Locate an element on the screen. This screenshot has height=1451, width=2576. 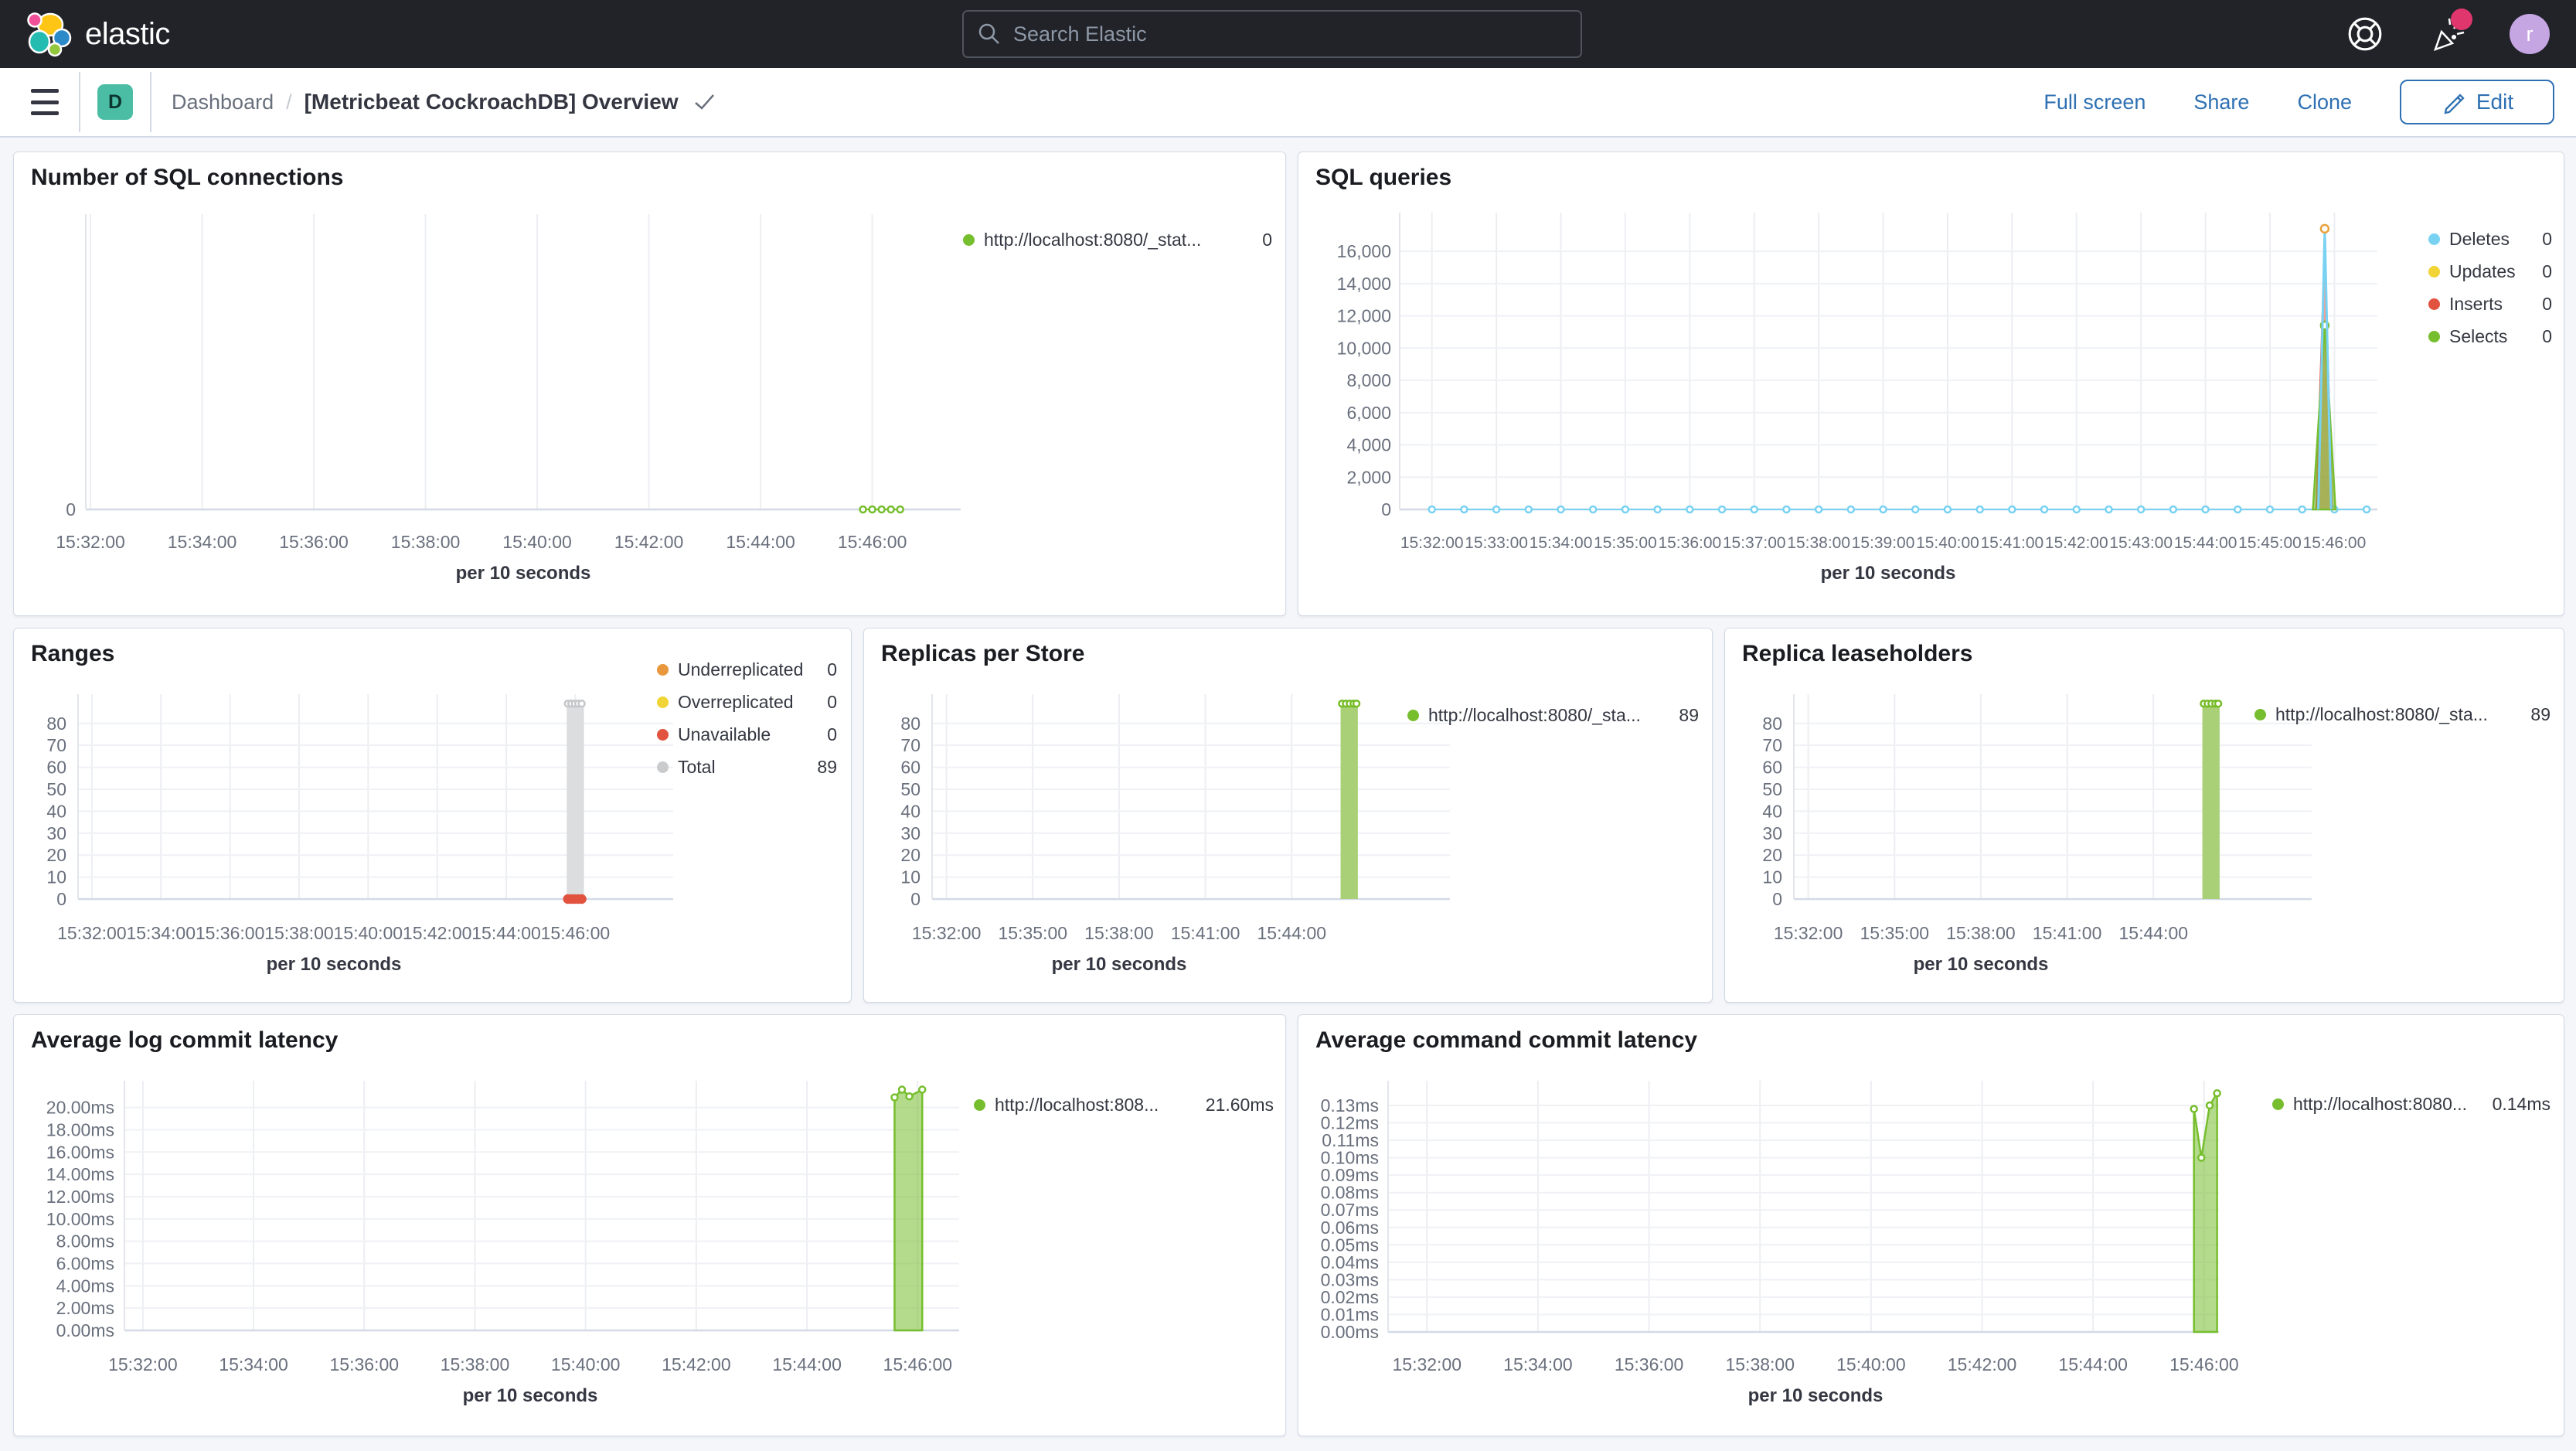
svg-text: 15:46:00 is located at coordinates (872, 542).